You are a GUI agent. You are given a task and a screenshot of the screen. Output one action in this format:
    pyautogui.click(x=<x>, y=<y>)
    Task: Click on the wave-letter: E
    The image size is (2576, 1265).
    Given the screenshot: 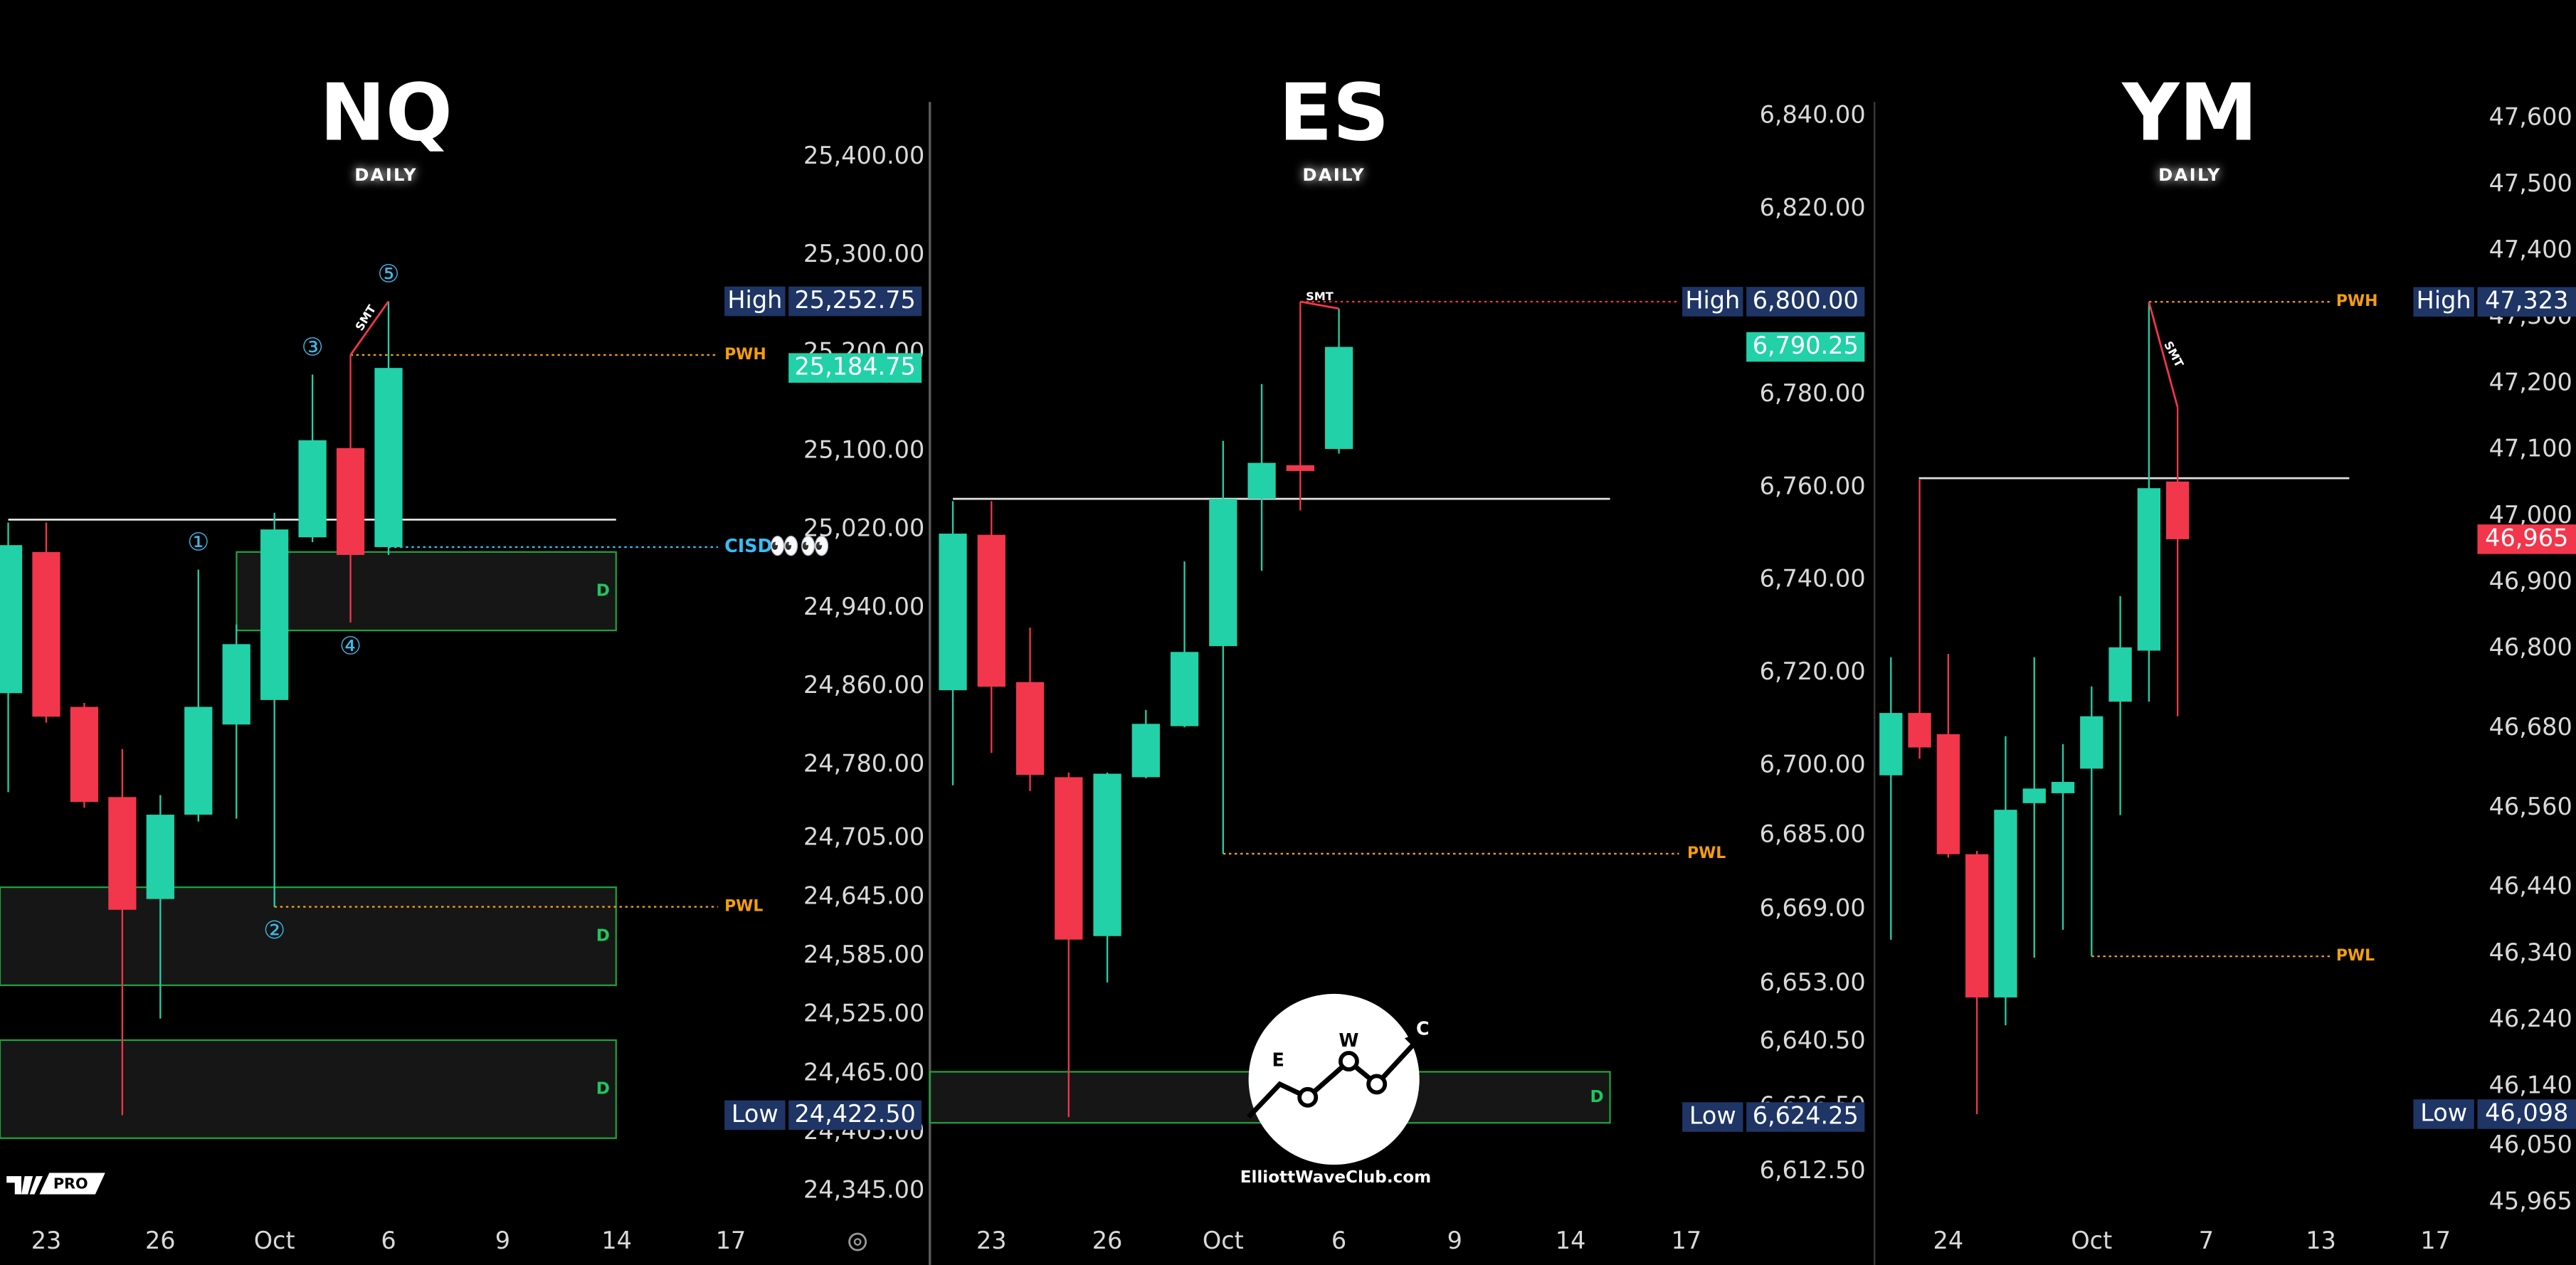 What is the action you would take?
    pyautogui.click(x=1278, y=1060)
    